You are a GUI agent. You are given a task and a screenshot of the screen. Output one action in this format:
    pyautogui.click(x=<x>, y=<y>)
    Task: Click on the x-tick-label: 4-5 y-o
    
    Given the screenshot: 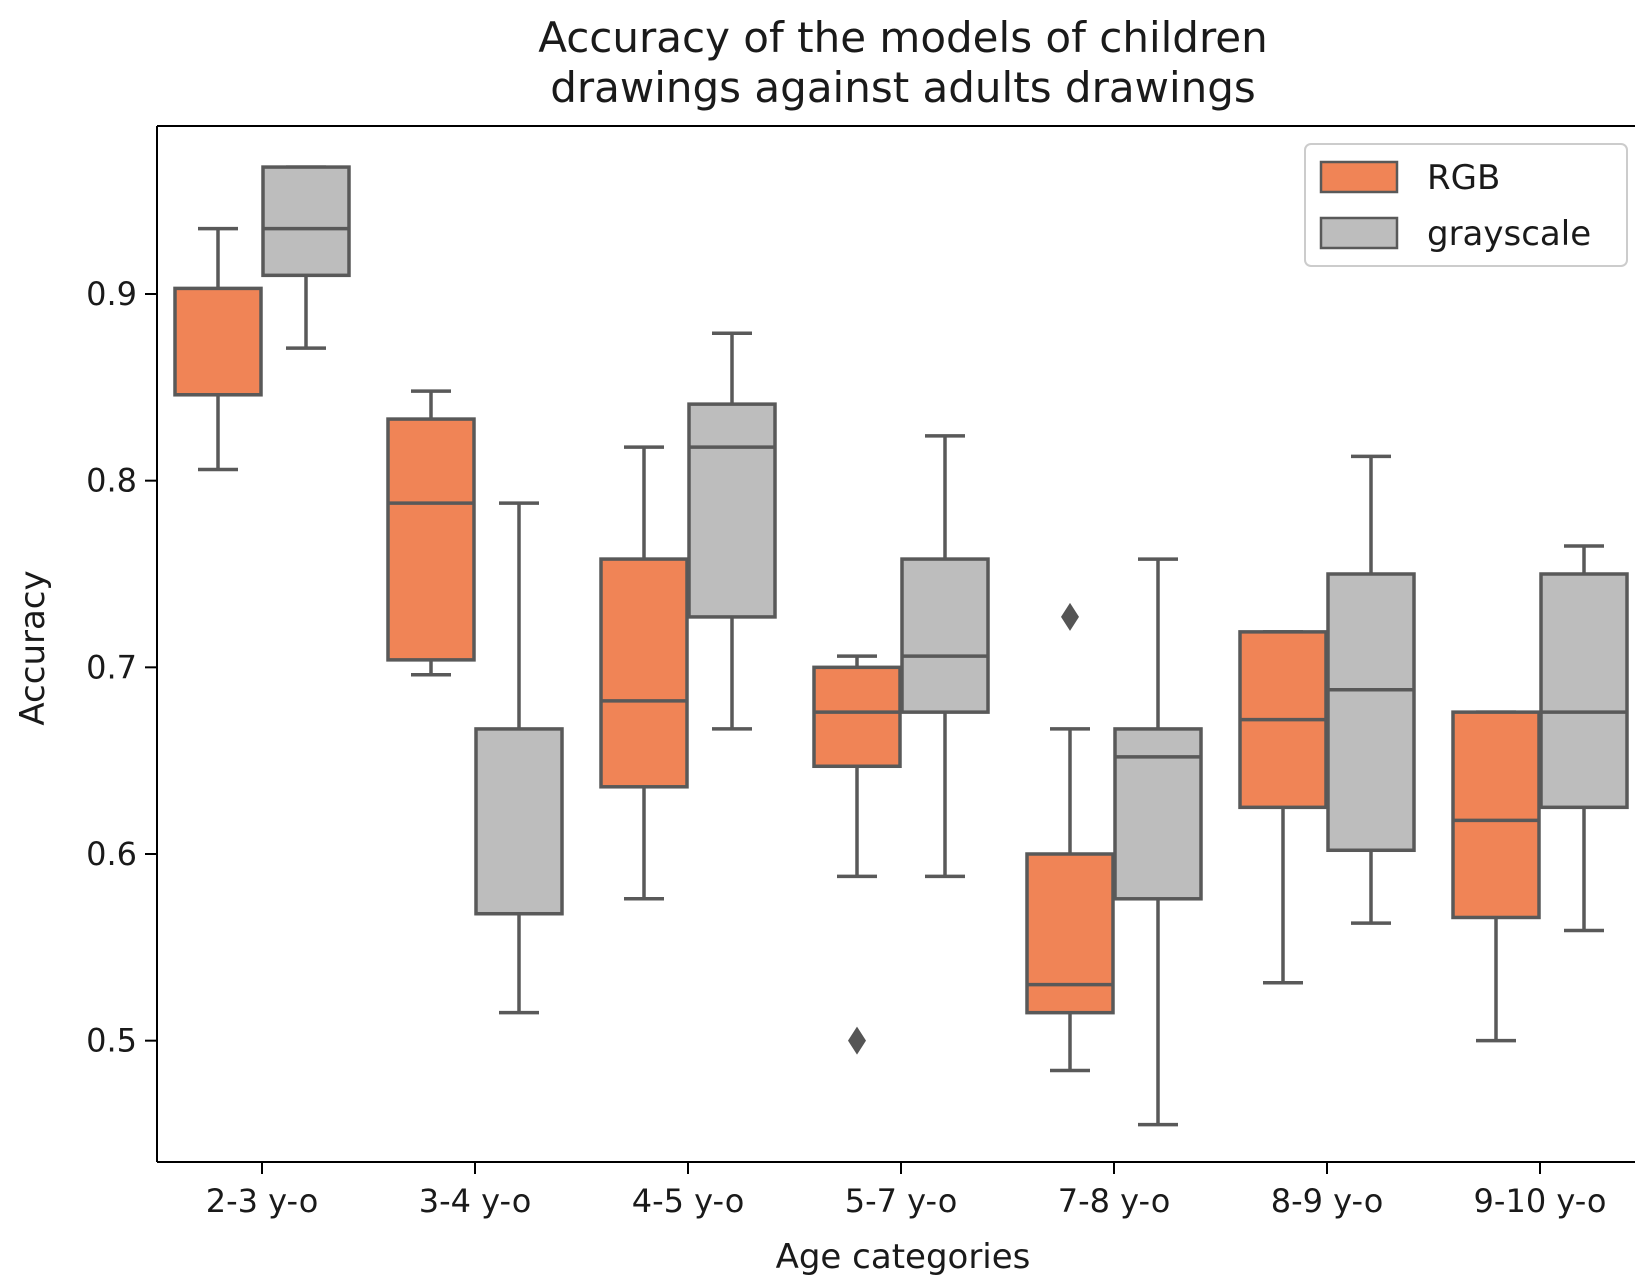 What is the action you would take?
    pyautogui.click(x=688, y=1201)
    